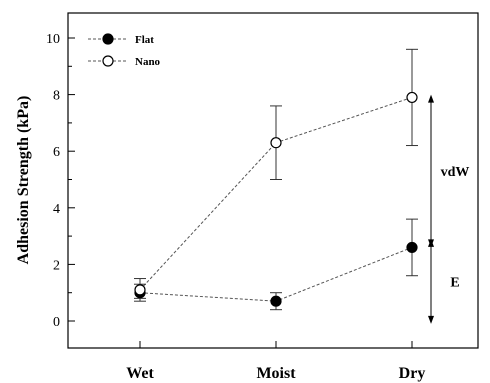 Image resolution: width=490 pixels, height=383 pixels. Describe the element at coordinates (276, 373) in the screenshot. I see `x-tick-label: Moist` at that location.